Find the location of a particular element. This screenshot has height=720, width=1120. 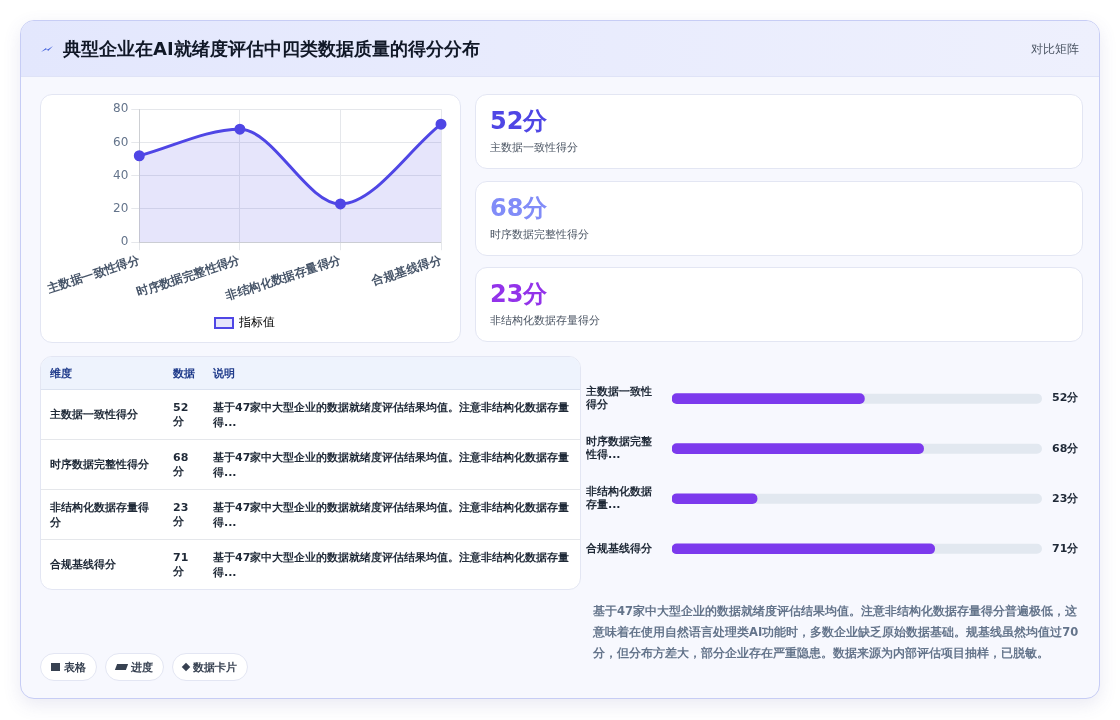

y-tick-label: 40 is located at coordinates (121, 174).